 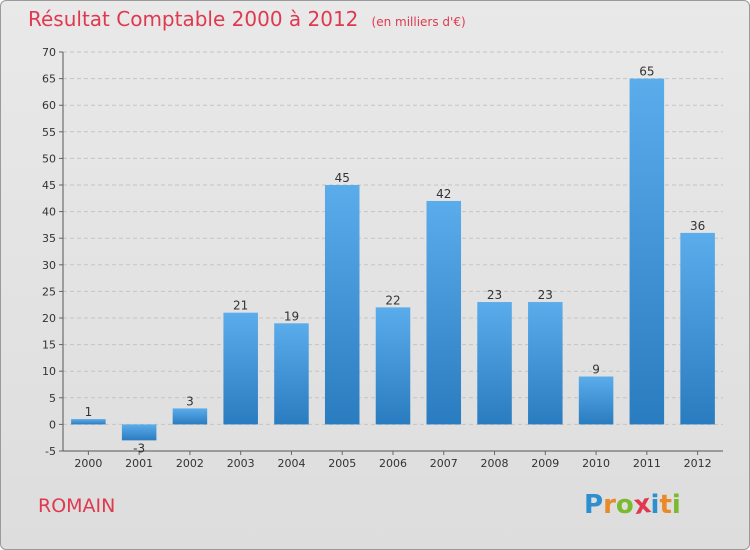 What do you see at coordinates (52, 424) in the screenshot?
I see `y-tick-label: 0` at bounding box center [52, 424].